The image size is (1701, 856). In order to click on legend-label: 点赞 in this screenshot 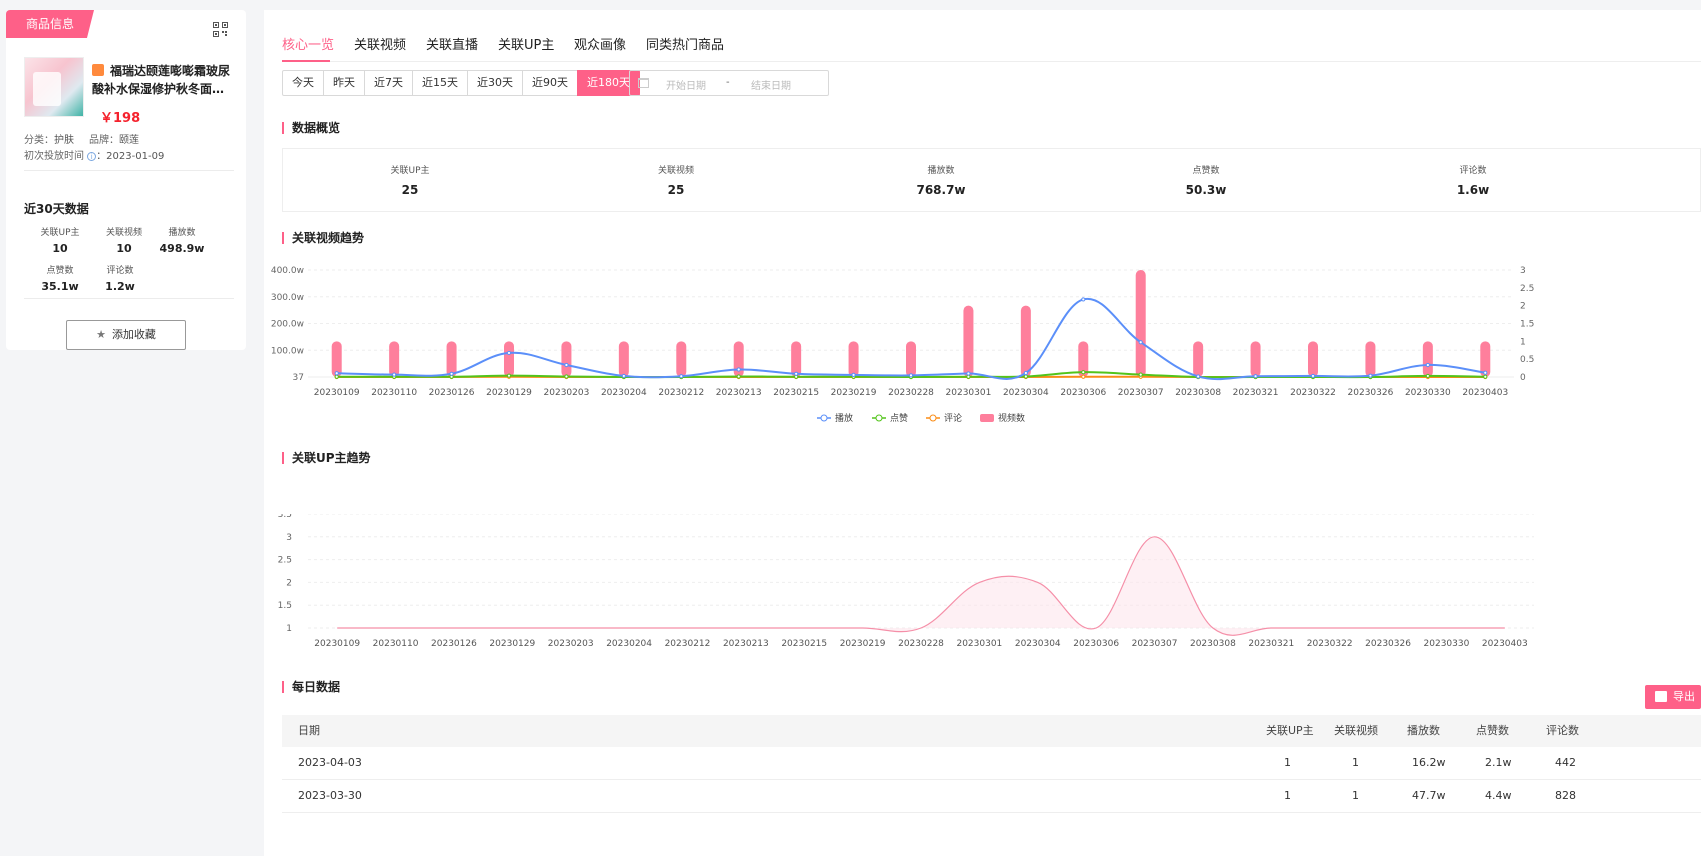, I will do `click(899, 418)`.